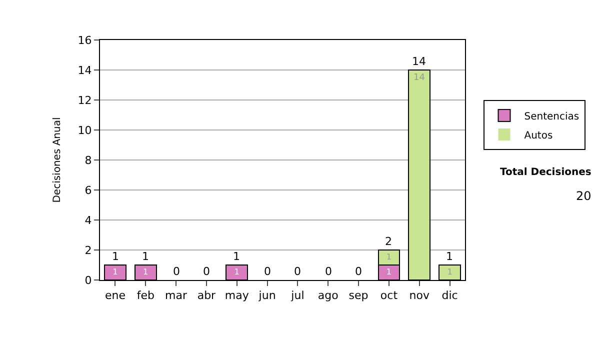 This screenshot has height=340, width=600. Describe the element at coordinates (176, 295) in the screenshot. I see `x-tick-label: mar` at that location.